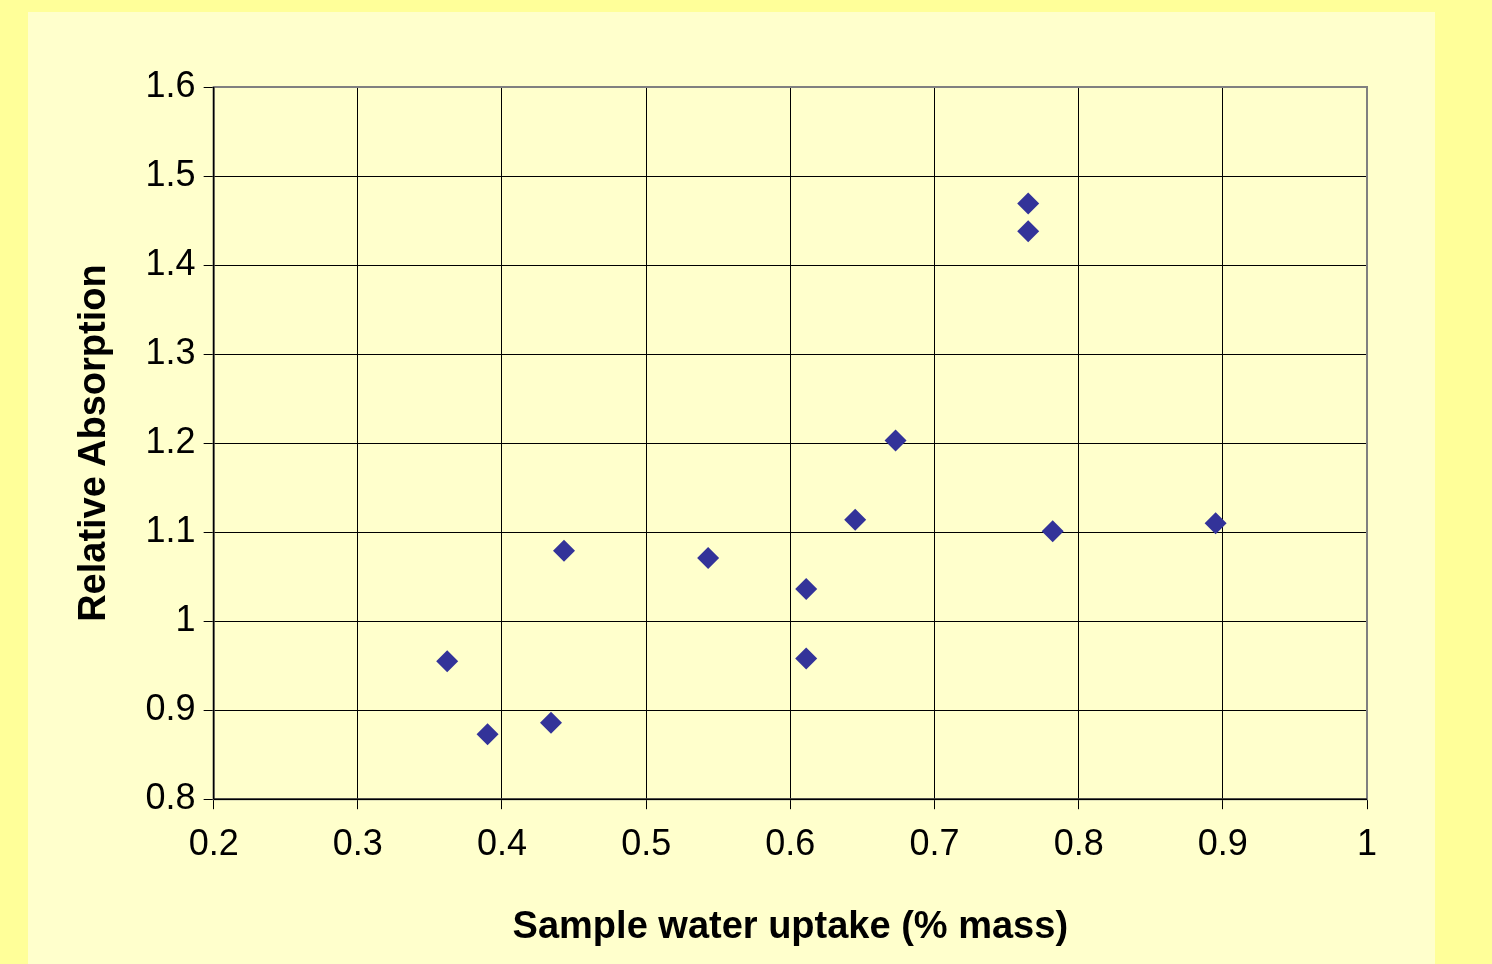 The height and width of the screenshot is (964, 1492). Describe the element at coordinates (170, 530) in the screenshot. I see `y-tick-label: 1.1` at that location.